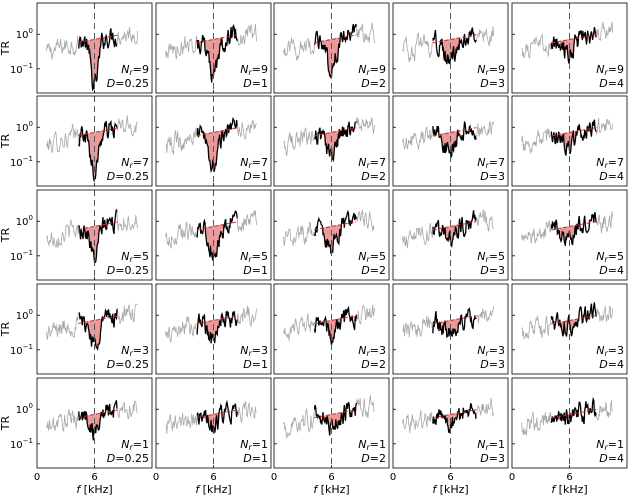 The width and height of the screenshot is (632, 501). Describe the element at coordinates (213, 329) in the screenshot. I see `panel-nr3-d1: Nr=3D=1` at that location.